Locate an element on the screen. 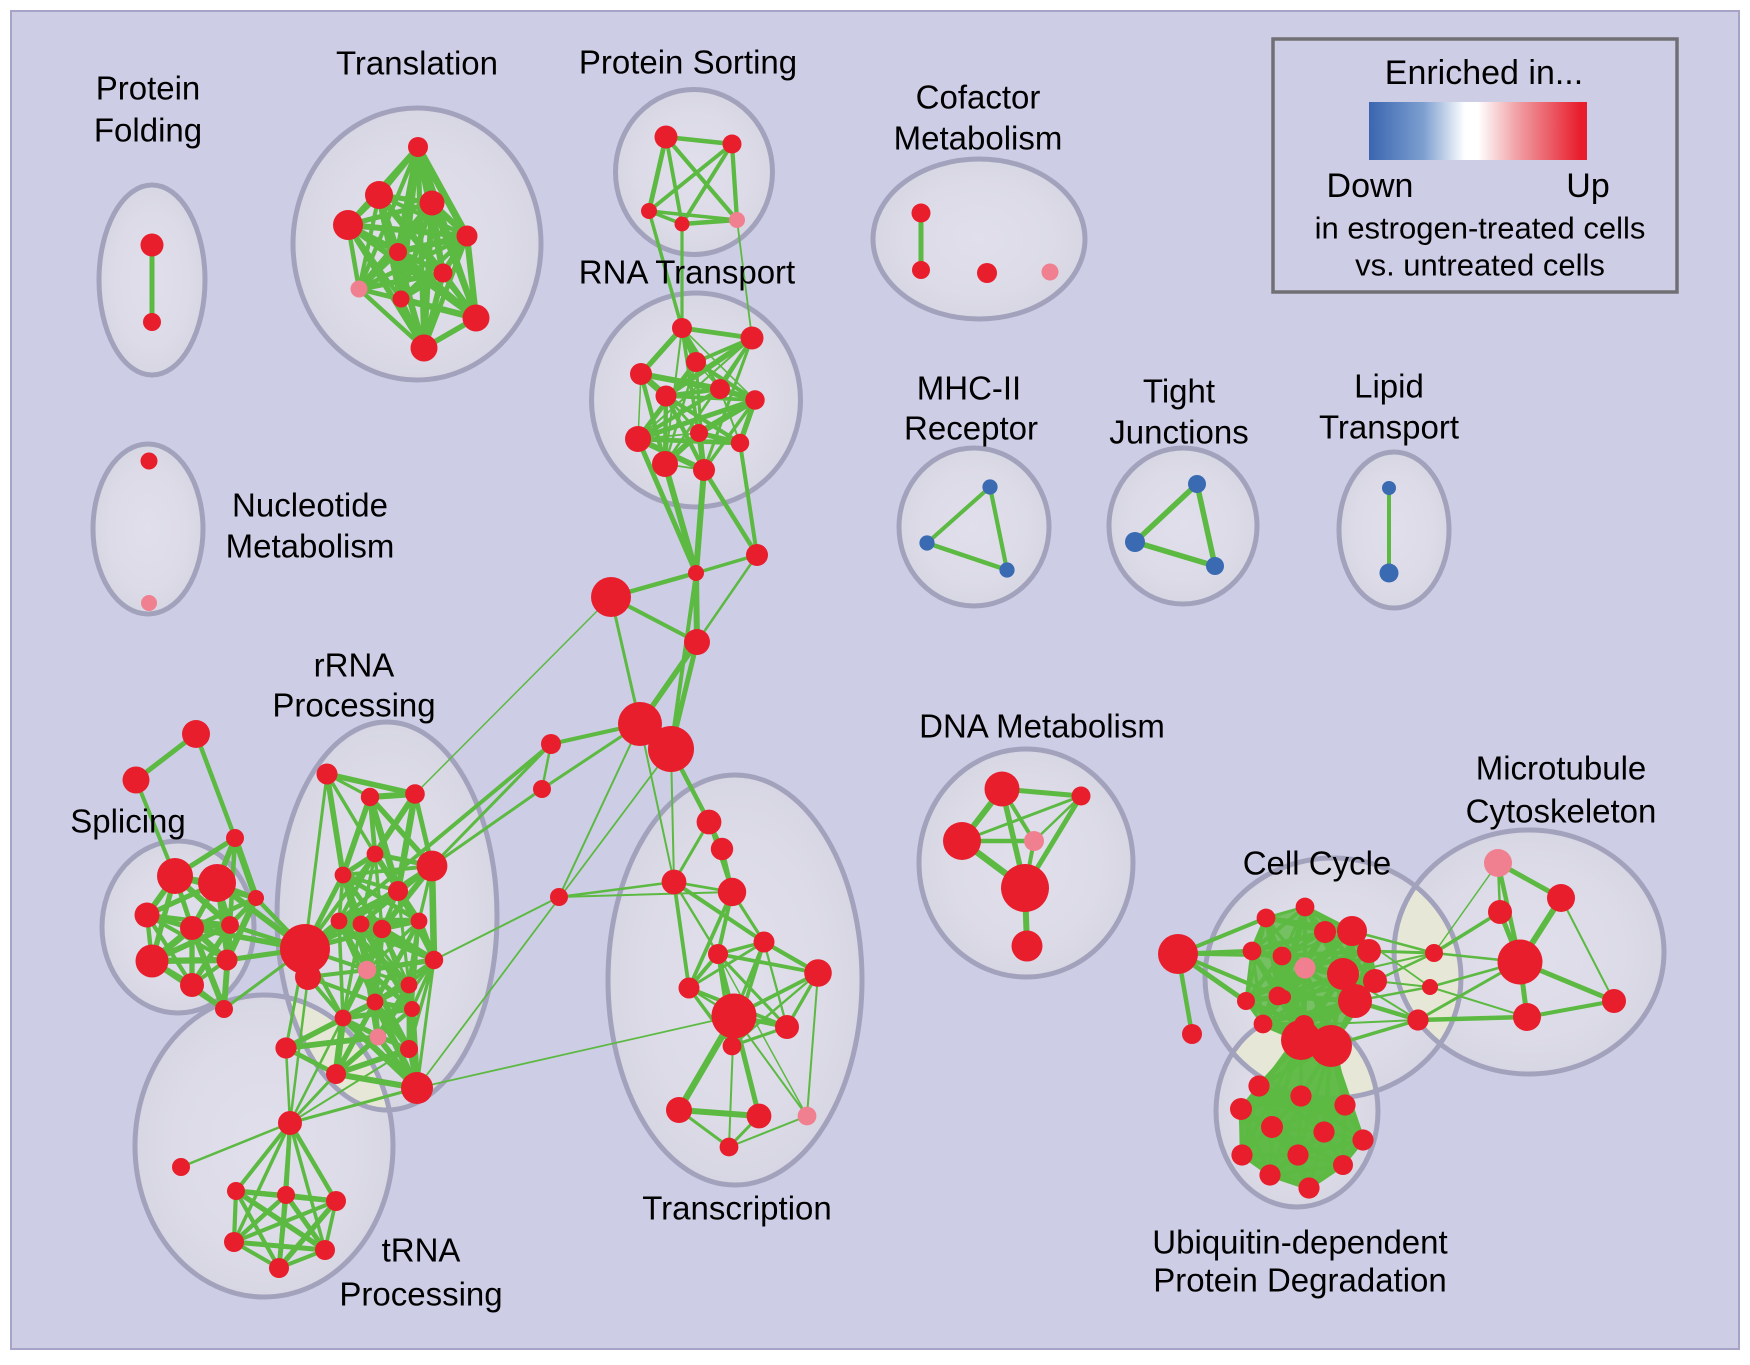  svg-text: Receptor is located at coordinates (971, 428).